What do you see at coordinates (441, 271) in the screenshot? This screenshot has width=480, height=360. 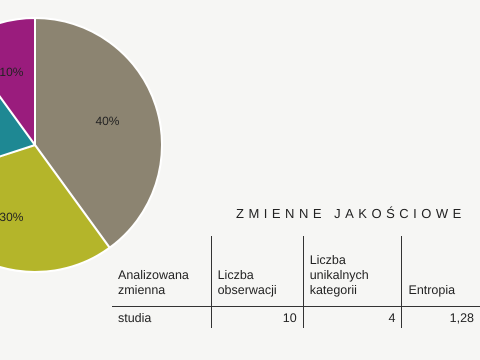 I see `text: Entropia` at bounding box center [441, 271].